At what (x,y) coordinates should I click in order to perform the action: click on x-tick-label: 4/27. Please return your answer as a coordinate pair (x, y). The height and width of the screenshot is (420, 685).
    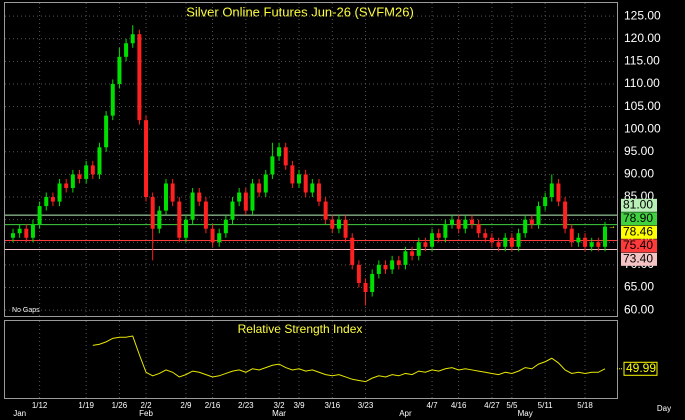
    Looking at the image, I should click on (492, 405).